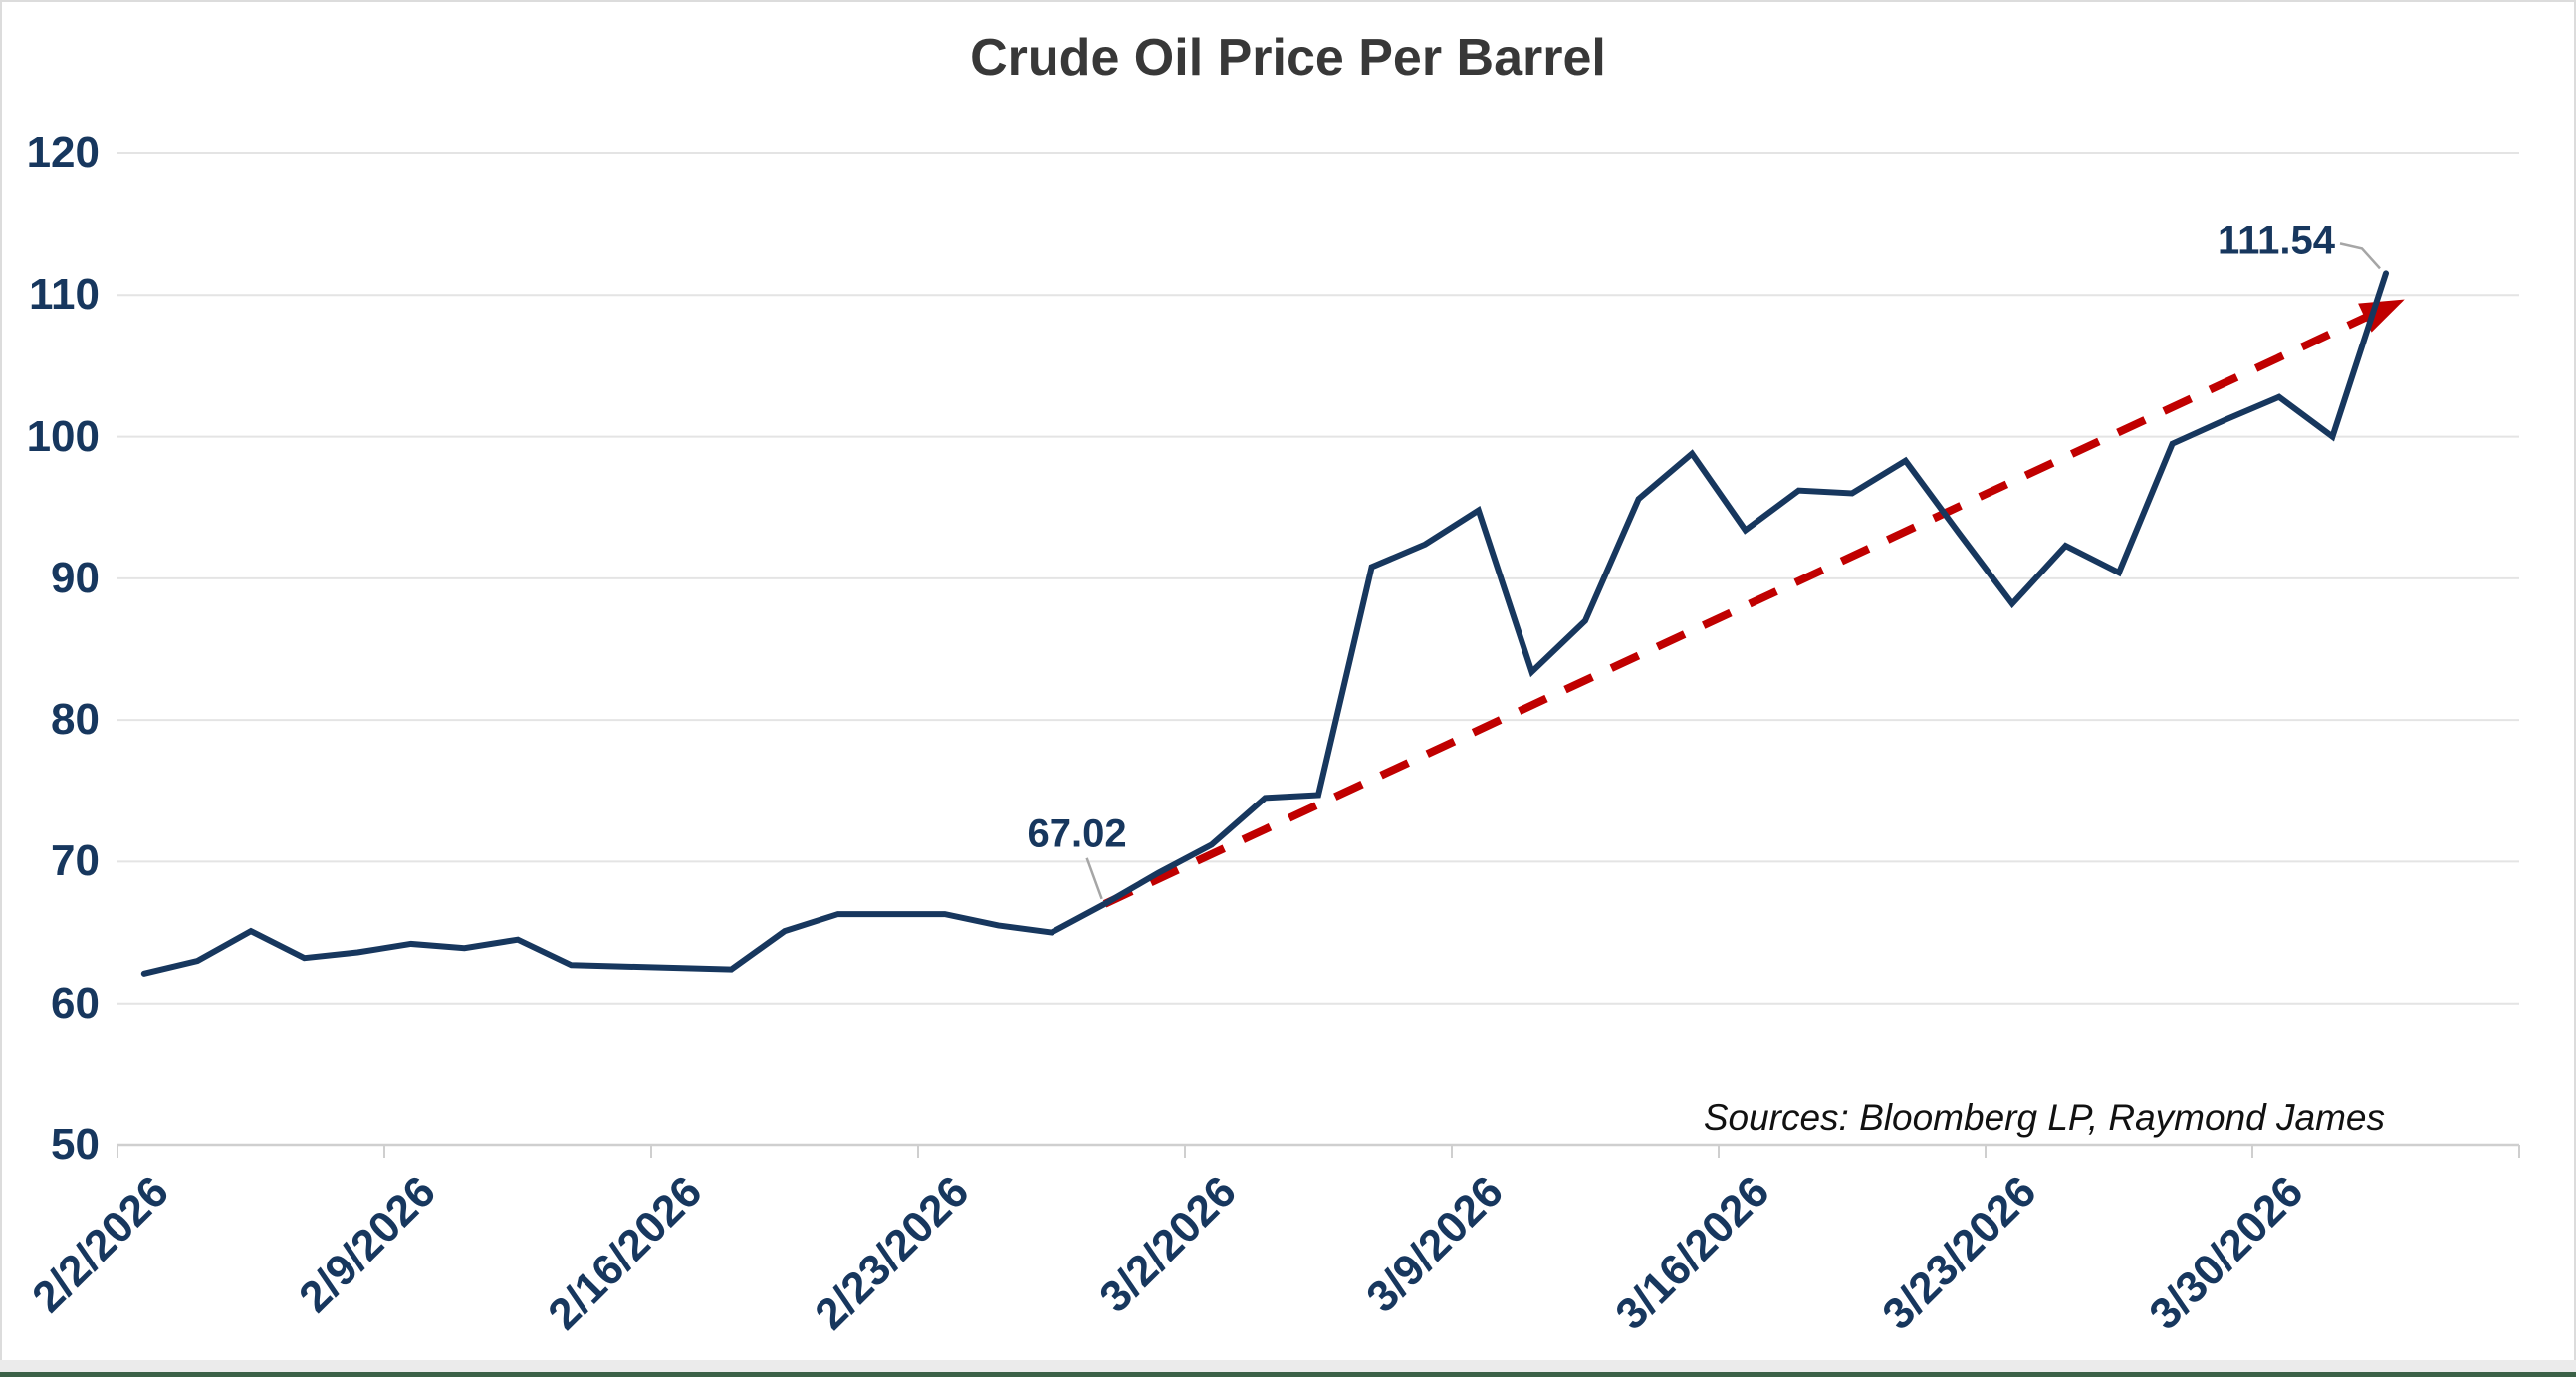 The image size is (2576, 1377). I want to click on trend-arrowhead, so click(2381, 316).